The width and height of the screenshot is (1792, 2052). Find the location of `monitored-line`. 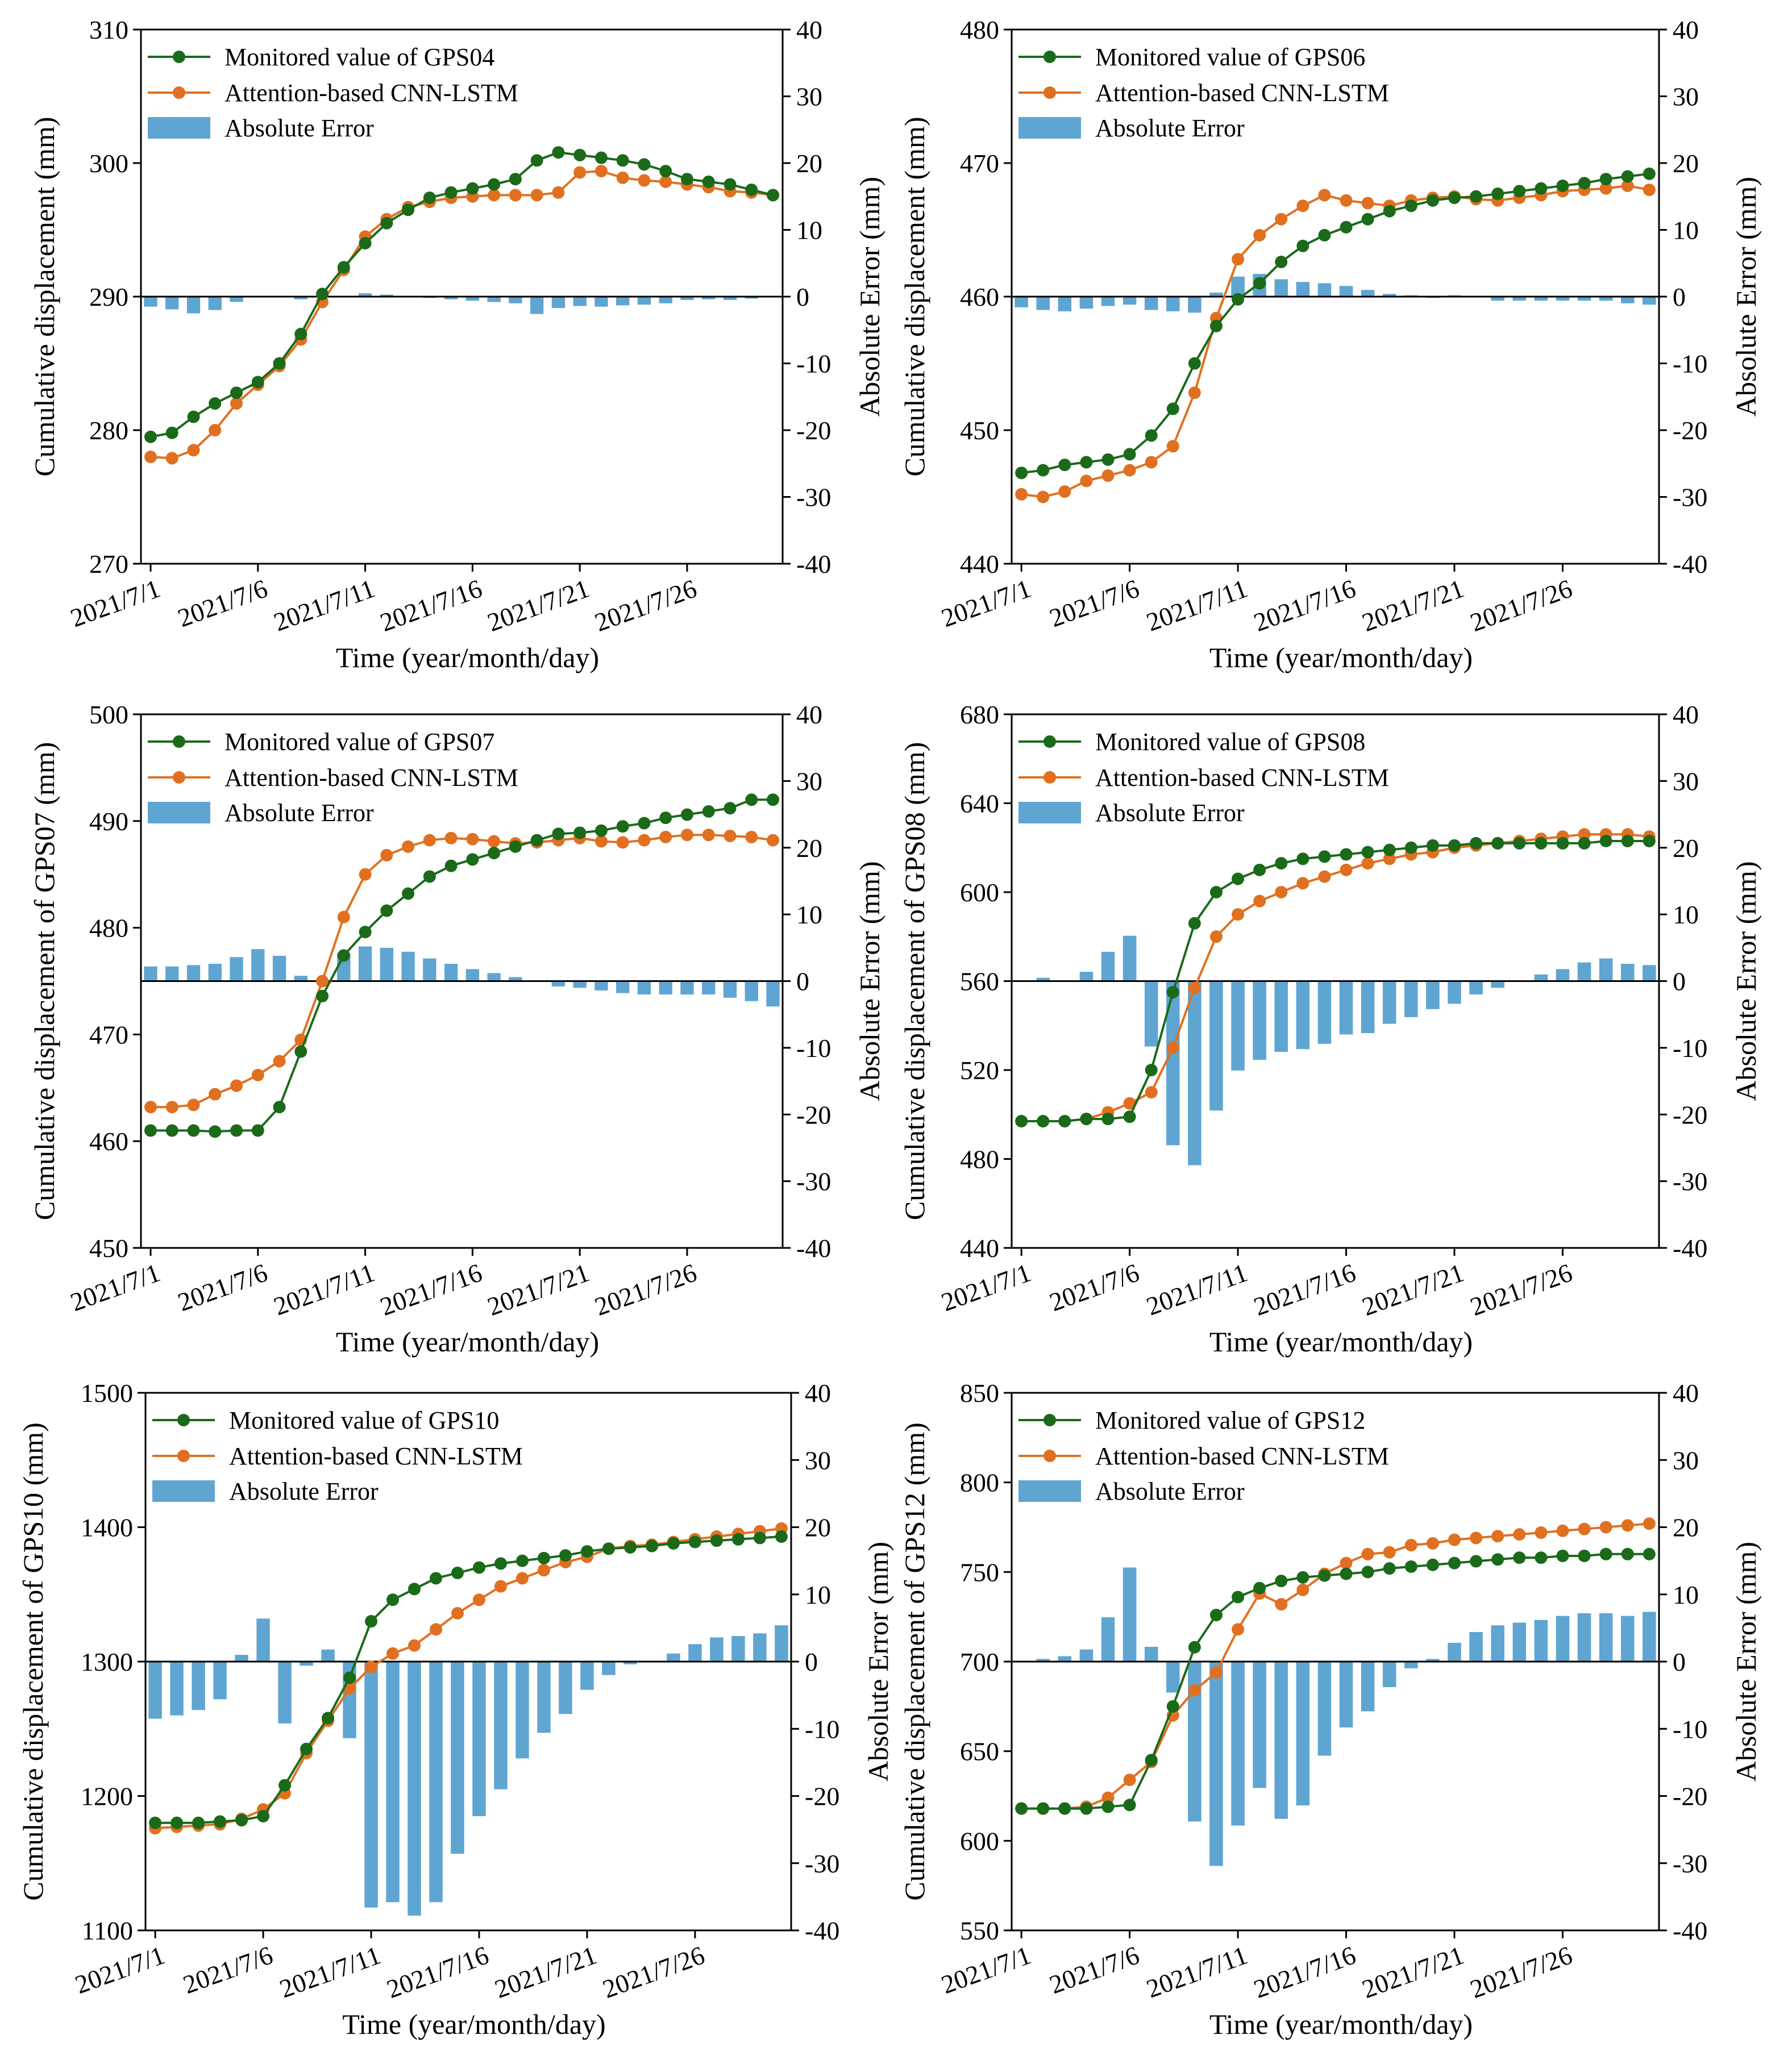

monitored-line is located at coordinates (1335, 324).